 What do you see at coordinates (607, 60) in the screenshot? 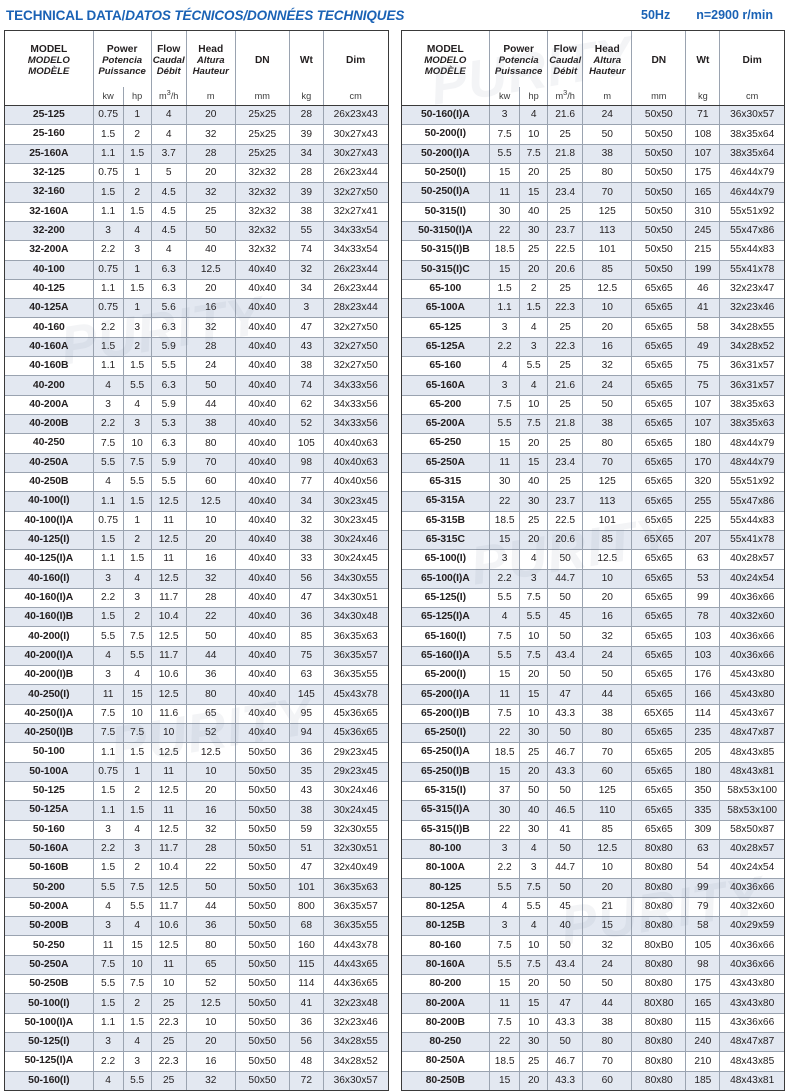
I see `col-header-head-es: Altura` at bounding box center [607, 60].